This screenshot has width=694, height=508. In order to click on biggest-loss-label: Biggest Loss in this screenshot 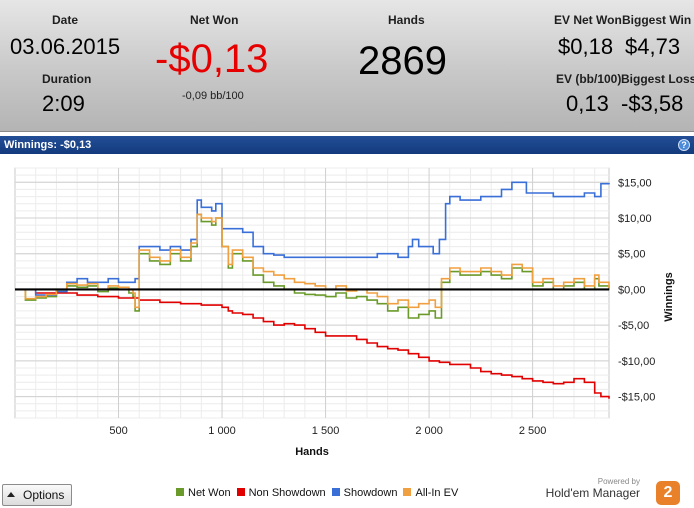, I will do `click(657, 79)`.